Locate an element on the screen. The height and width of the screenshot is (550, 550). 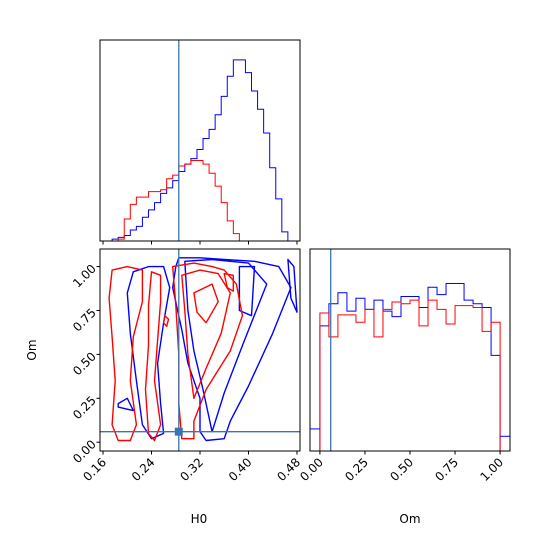
x-ticklabel-h0: 0.40 is located at coordinates (240, 469).